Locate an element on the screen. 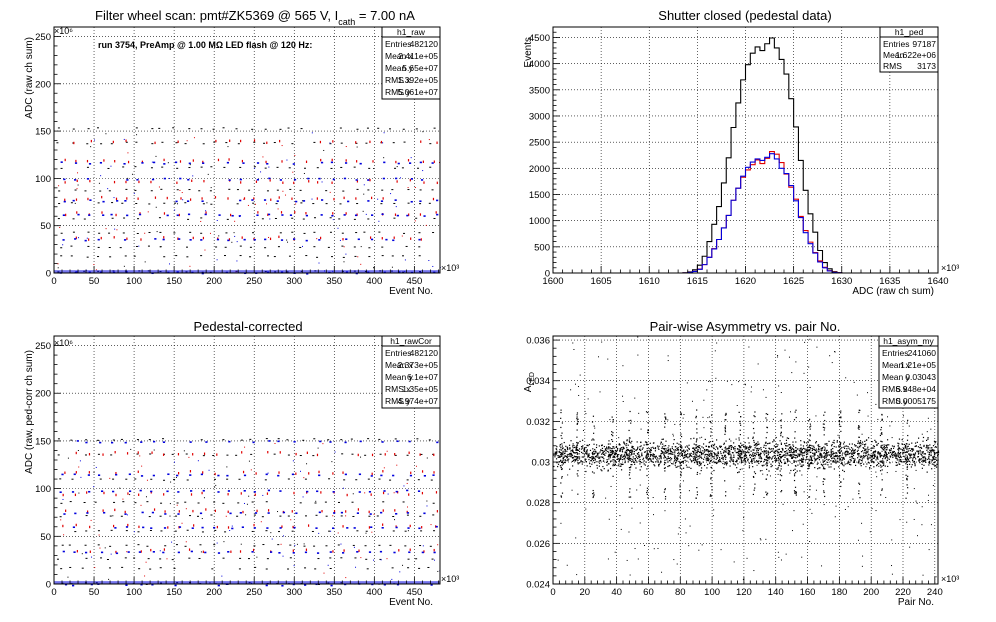  x-tick-label: 1600 is located at coordinates (552, 281).